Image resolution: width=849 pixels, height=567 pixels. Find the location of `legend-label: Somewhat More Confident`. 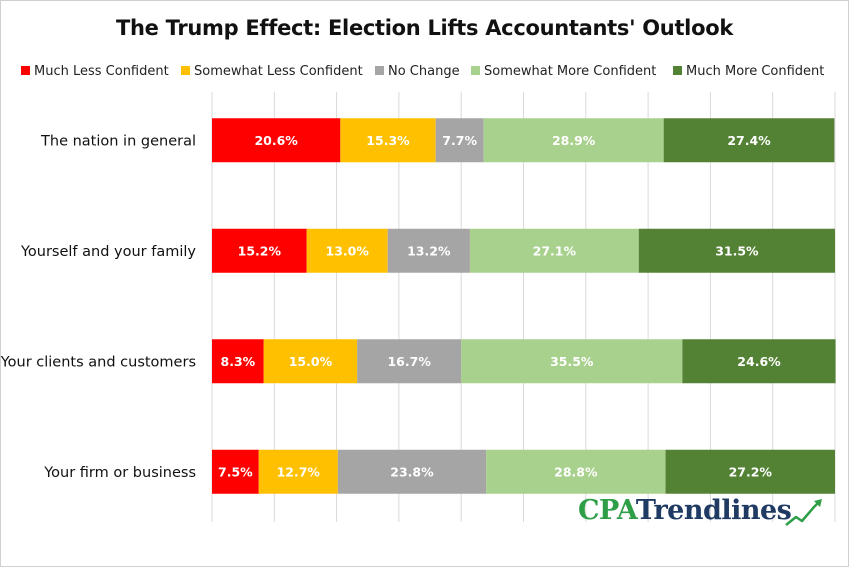

legend-label: Somewhat More Confident is located at coordinates (570, 71).